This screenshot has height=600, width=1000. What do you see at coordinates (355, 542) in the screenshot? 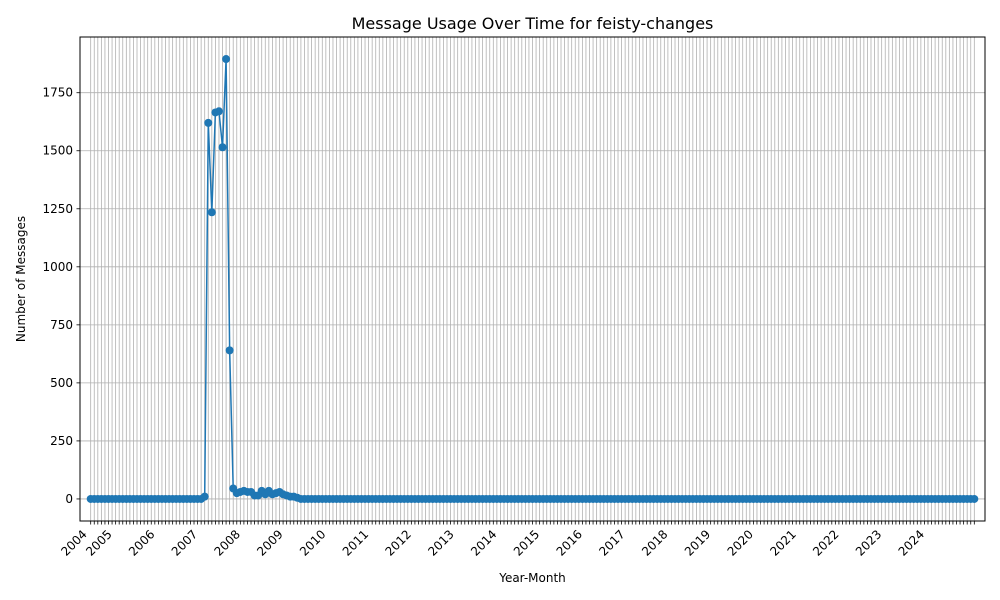
I see `x-tick-label: 2011` at bounding box center [355, 542].